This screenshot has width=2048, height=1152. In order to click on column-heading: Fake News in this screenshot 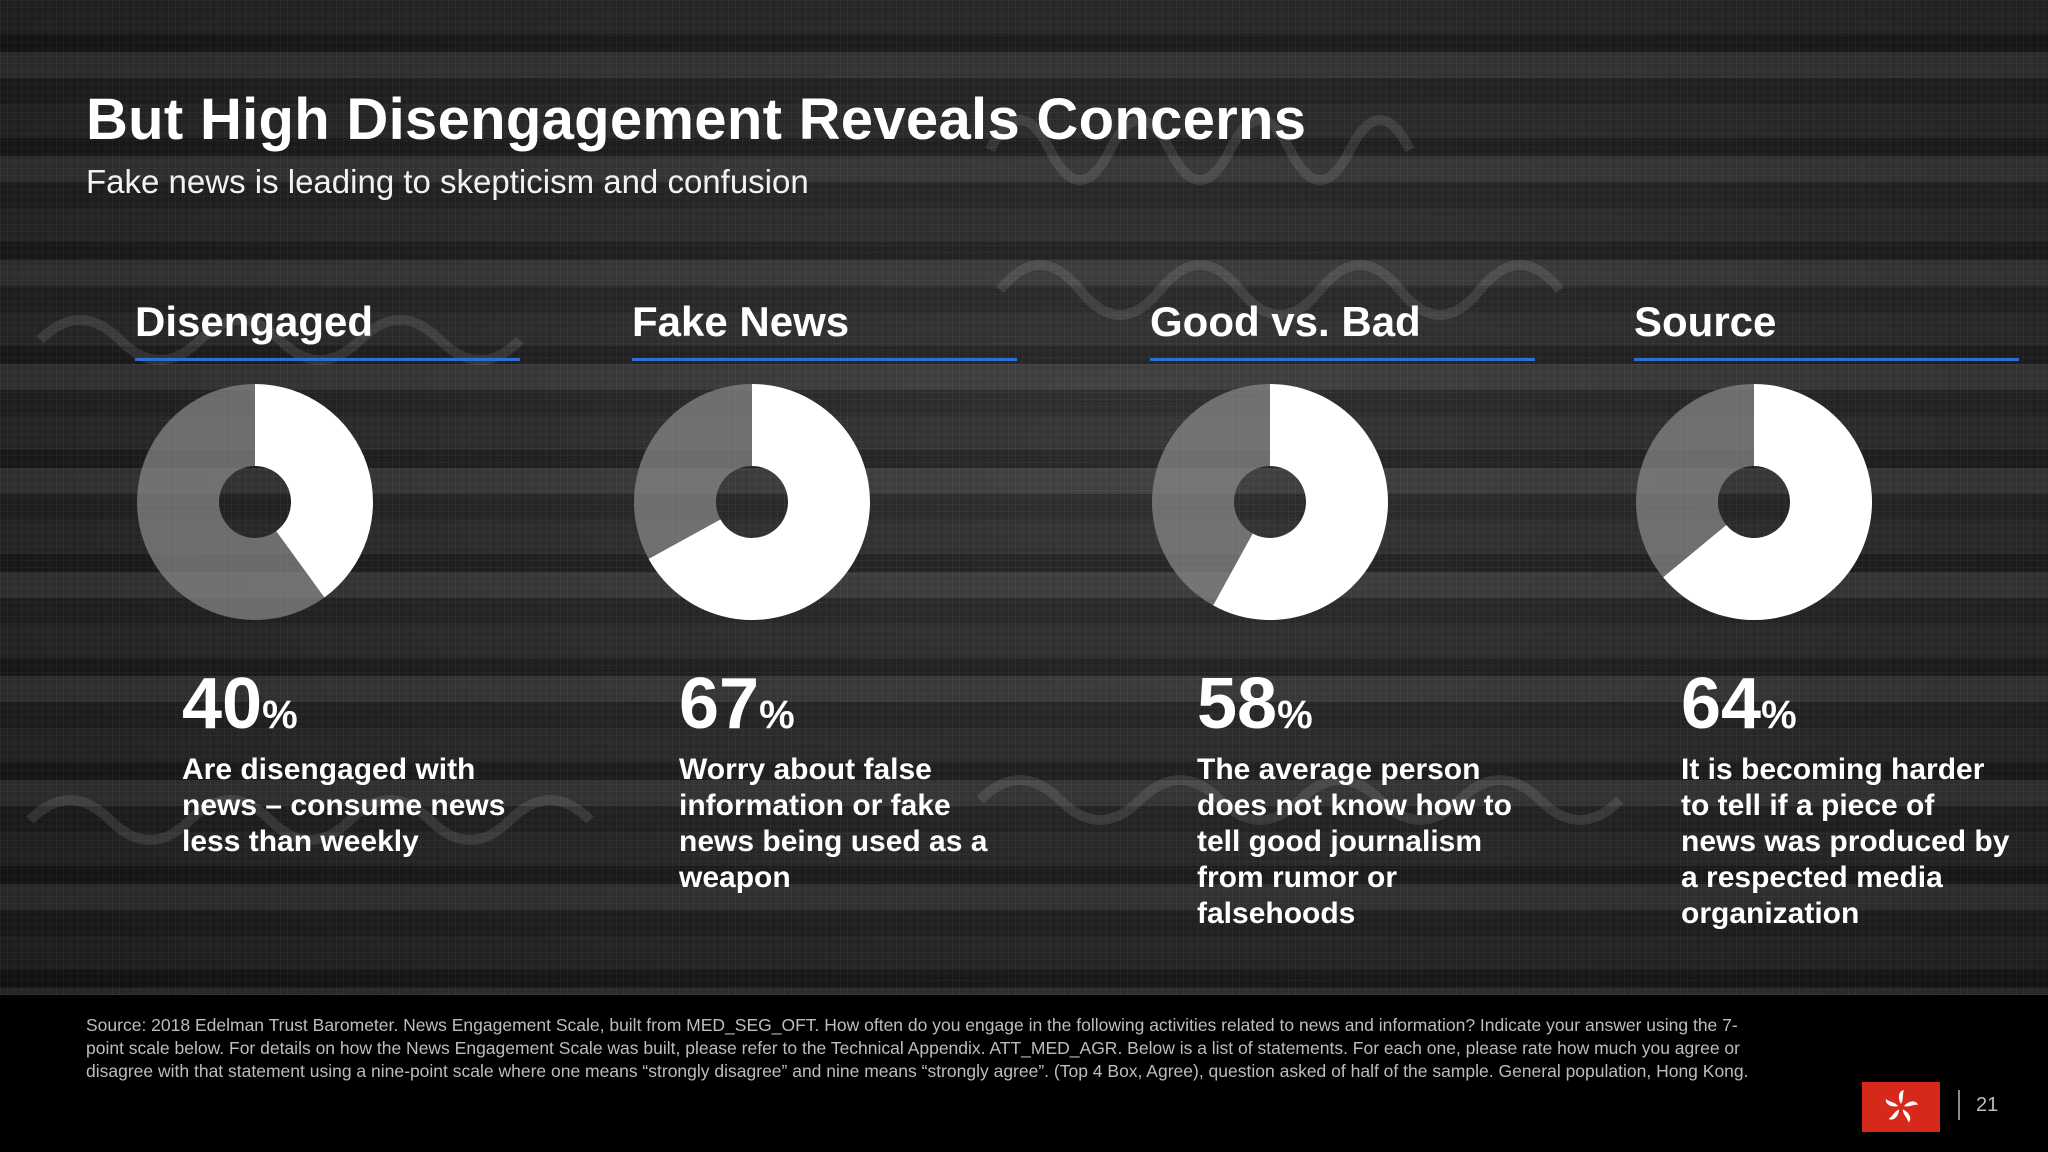, I will do `click(741, 321)`.